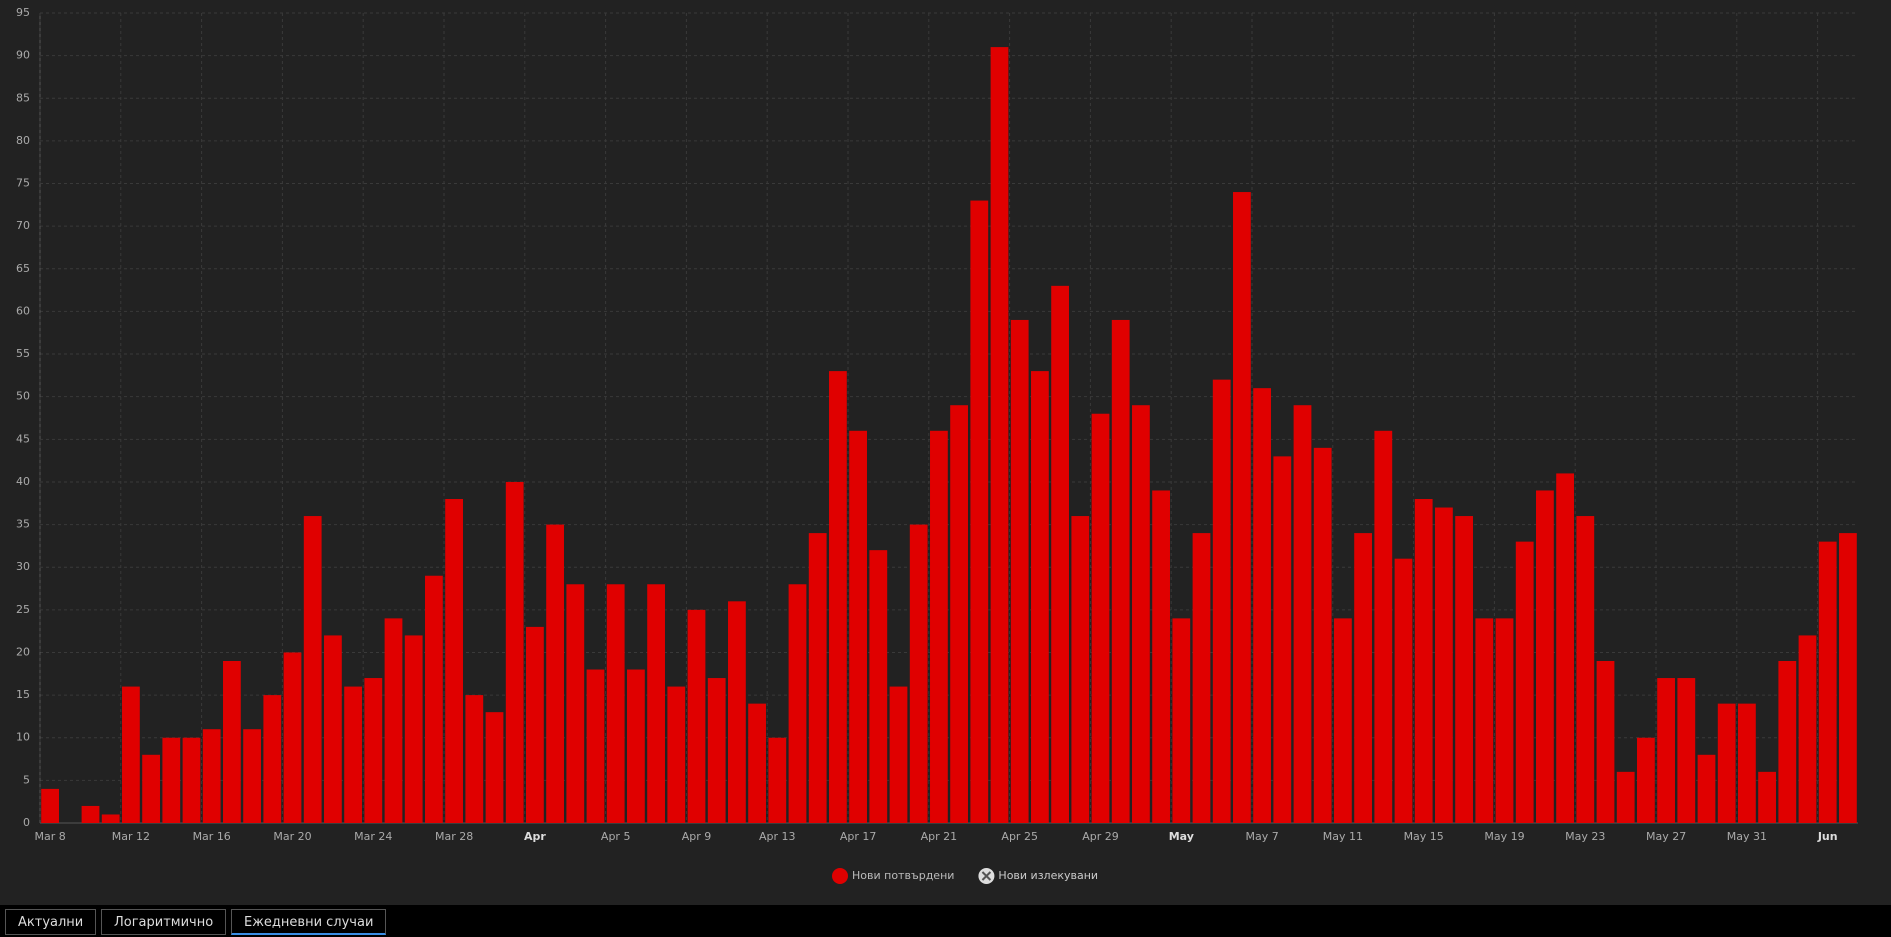 The width and height of the screenshot is (1891, 937). What do you see at coordinates (131, 836) in the screenshot?
I see `x-tick-label: Mar 12` at bounding box center [131, 836].